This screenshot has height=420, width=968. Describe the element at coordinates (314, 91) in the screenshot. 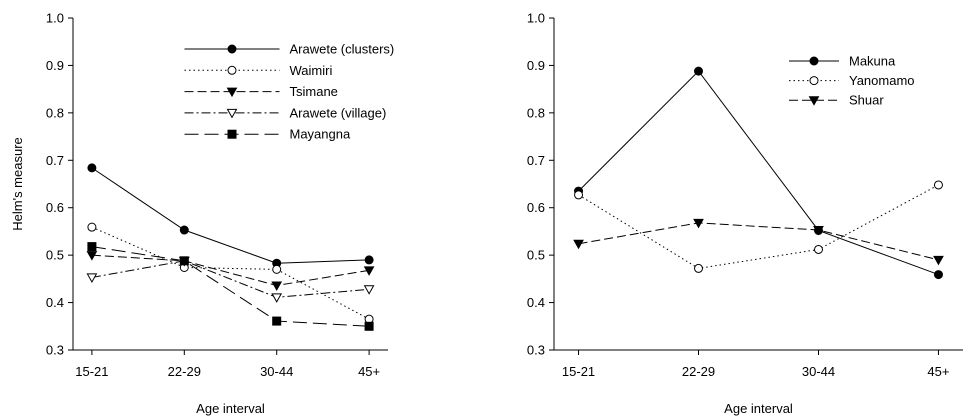

I see `legend-label: Tsimane` at that location.